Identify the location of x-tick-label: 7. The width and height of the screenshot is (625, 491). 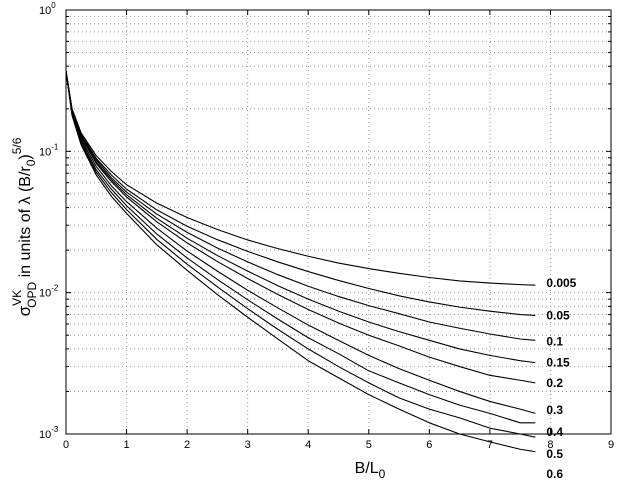
(490, 445).